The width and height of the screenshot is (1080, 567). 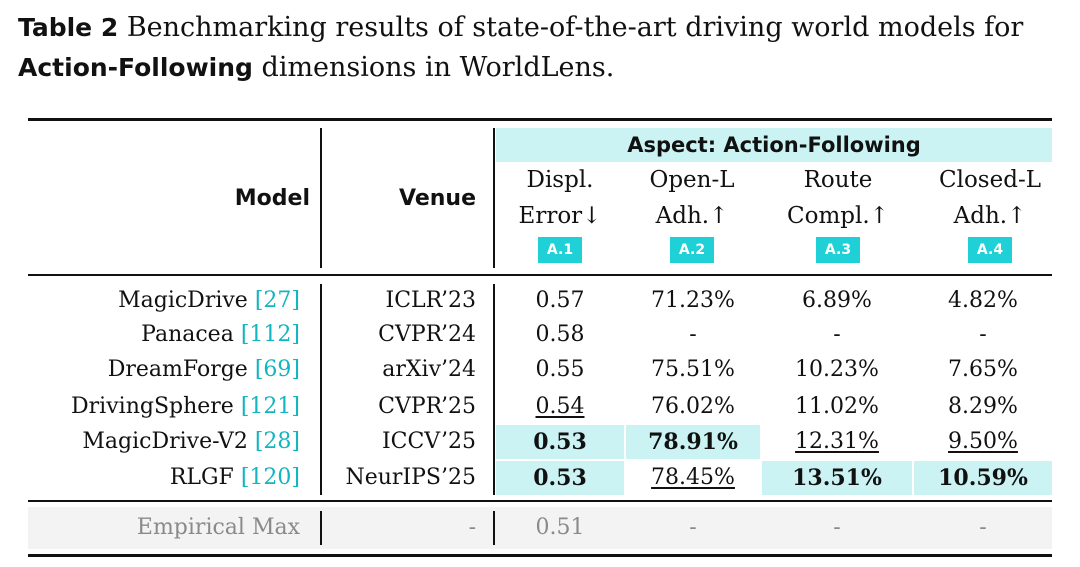 I want to click on cell-a3: 6.89%, so click(x=837, y=300).